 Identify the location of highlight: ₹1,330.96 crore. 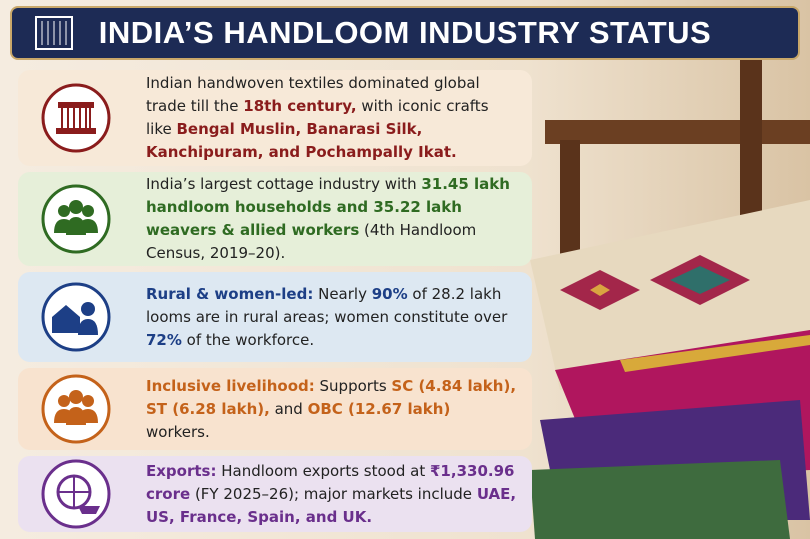
(330, 482).